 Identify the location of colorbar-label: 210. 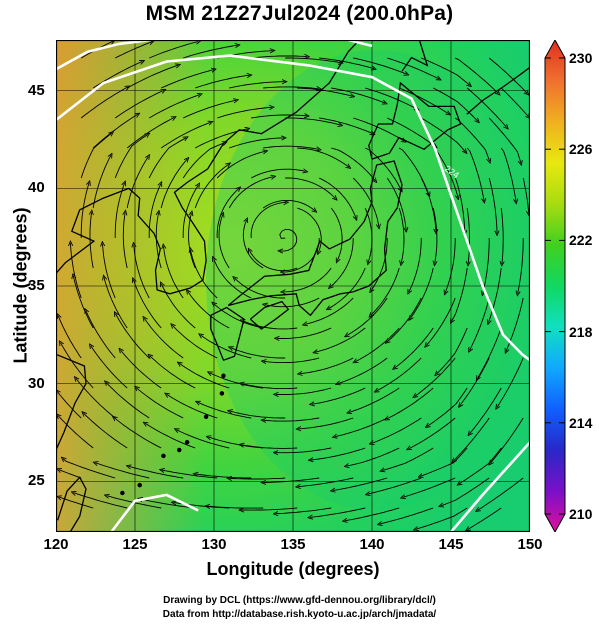
(581, 514).